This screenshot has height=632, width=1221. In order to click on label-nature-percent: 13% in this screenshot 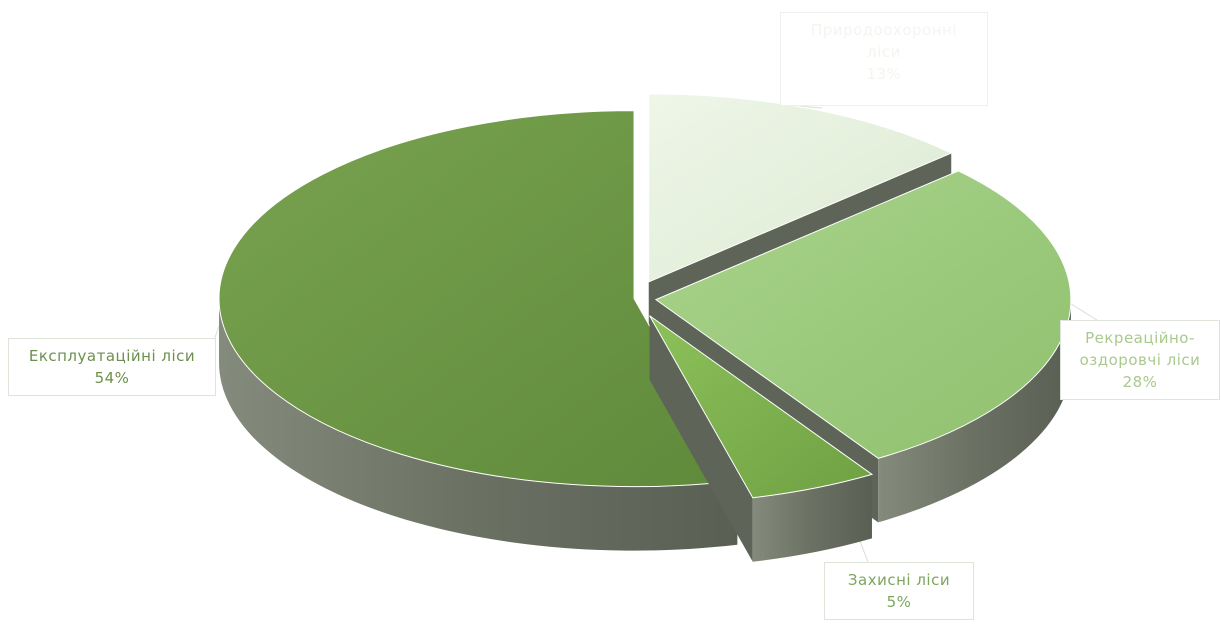, I will do `click(884, 74)`.